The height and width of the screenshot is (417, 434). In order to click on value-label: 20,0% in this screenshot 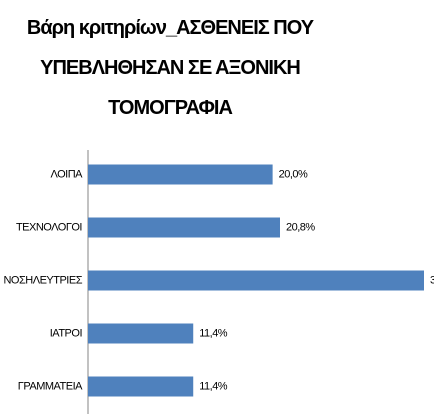, I will do `click(293, 174)`.